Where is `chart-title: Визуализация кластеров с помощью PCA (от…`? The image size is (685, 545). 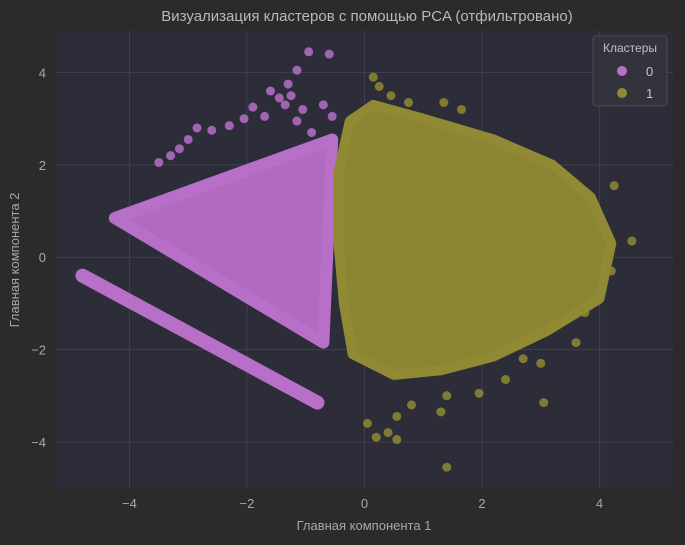
chart-title: Визуализация кластеров с помощью PCA (от… is located at coordinates (366, 16).